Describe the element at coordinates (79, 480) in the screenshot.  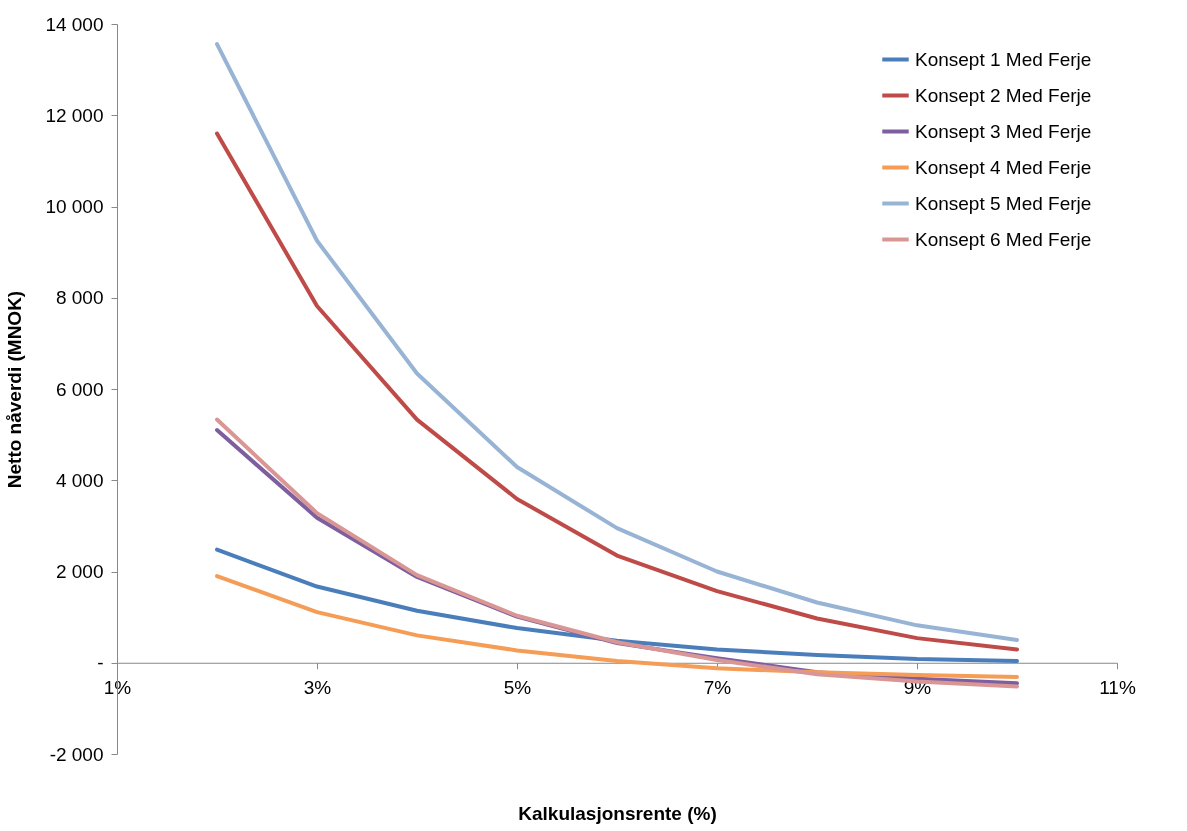
I see `y-tick-label: 4 000` at that location.